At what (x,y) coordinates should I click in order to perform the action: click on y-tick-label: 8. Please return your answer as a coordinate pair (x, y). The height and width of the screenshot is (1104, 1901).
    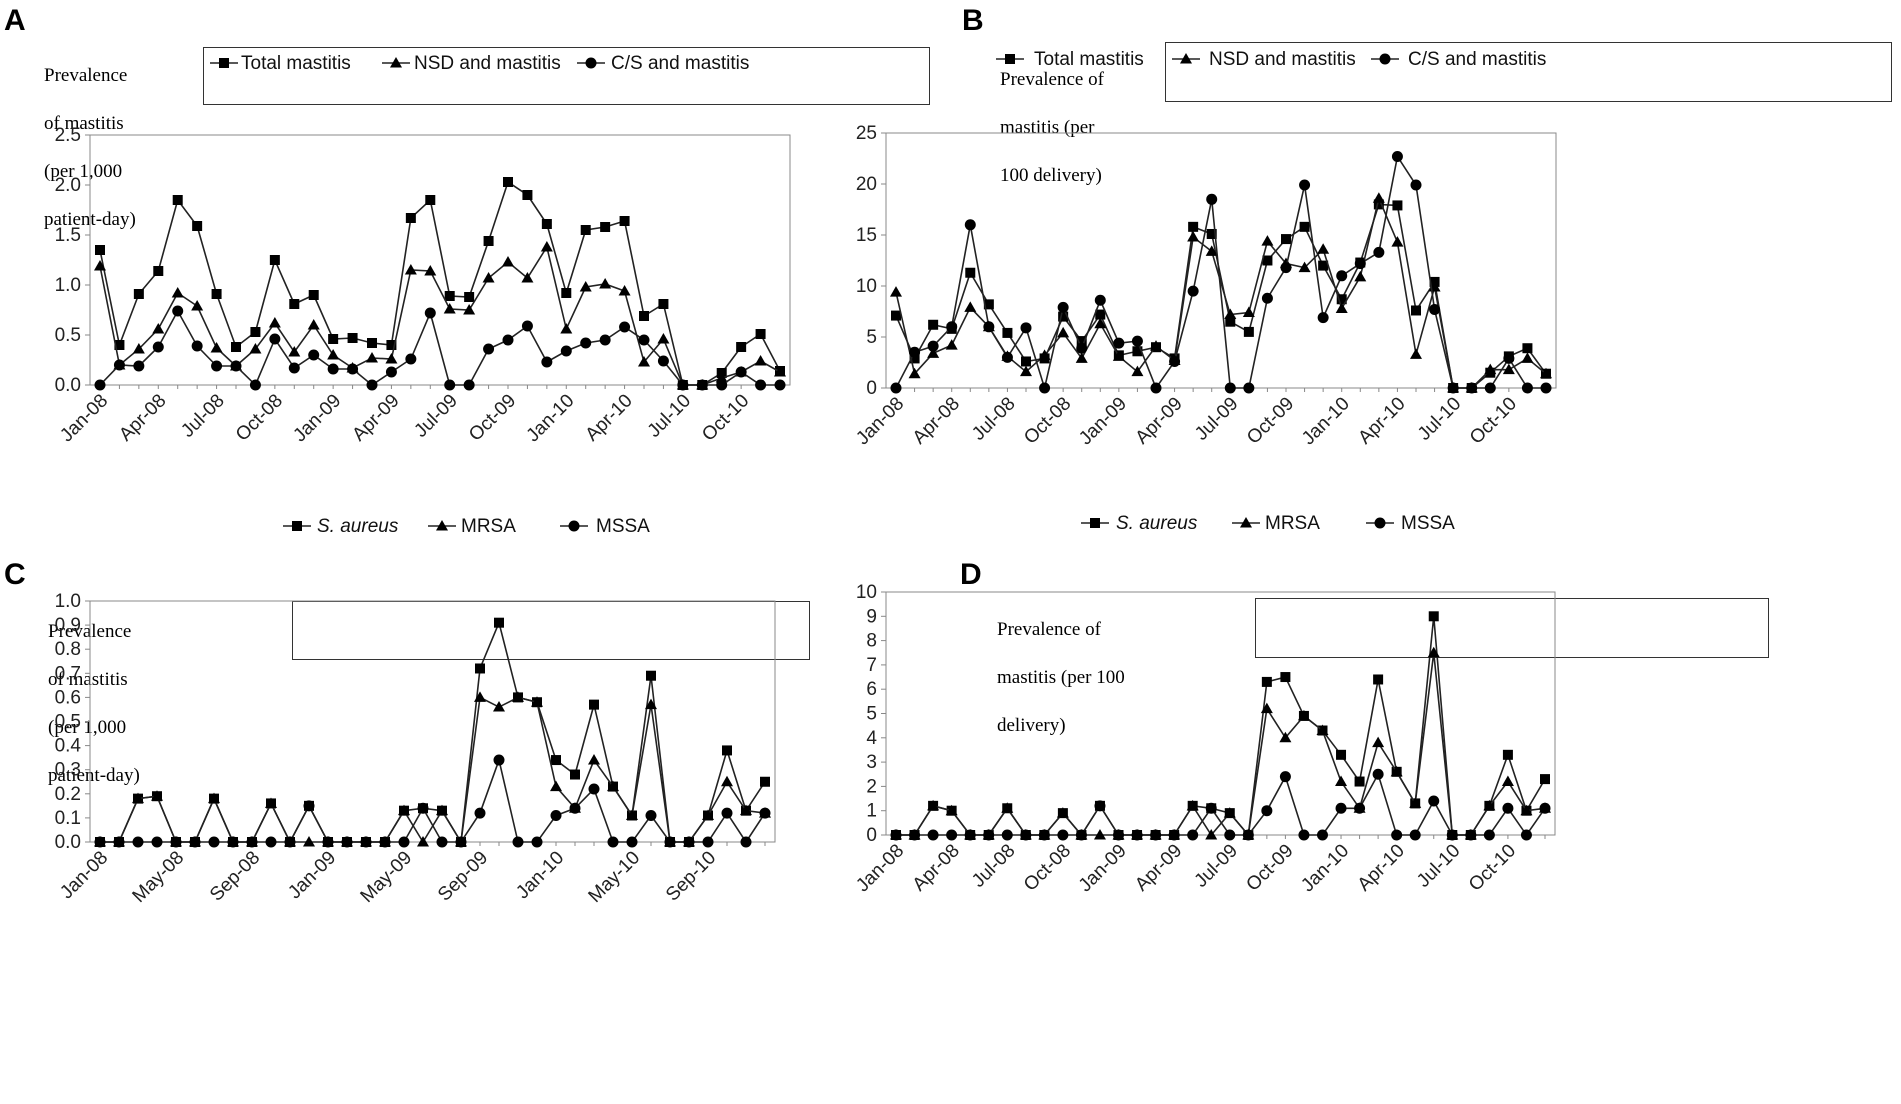
    Looking at the image, I should click on (871, 641).